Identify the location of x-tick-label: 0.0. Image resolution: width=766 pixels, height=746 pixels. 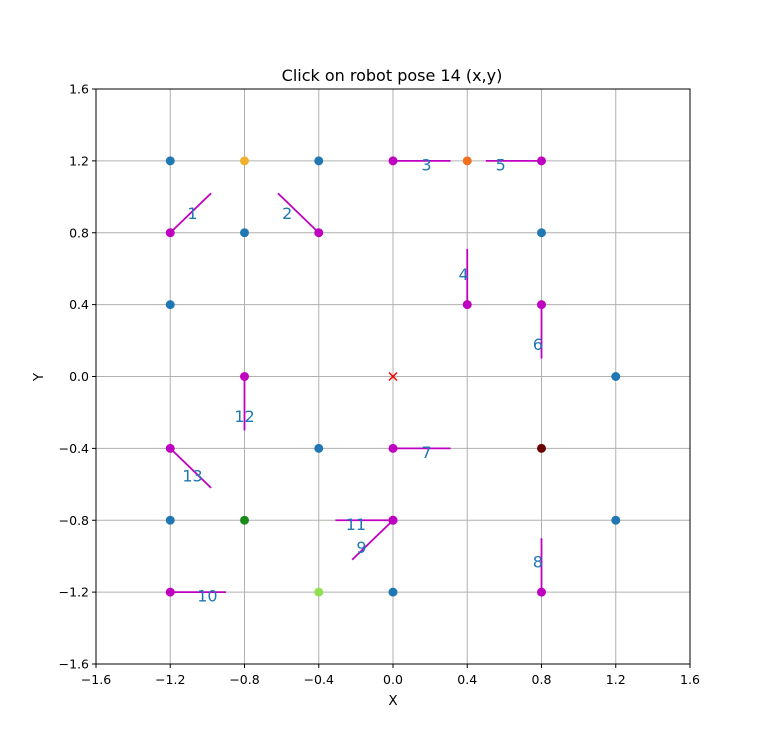
(393, 679).